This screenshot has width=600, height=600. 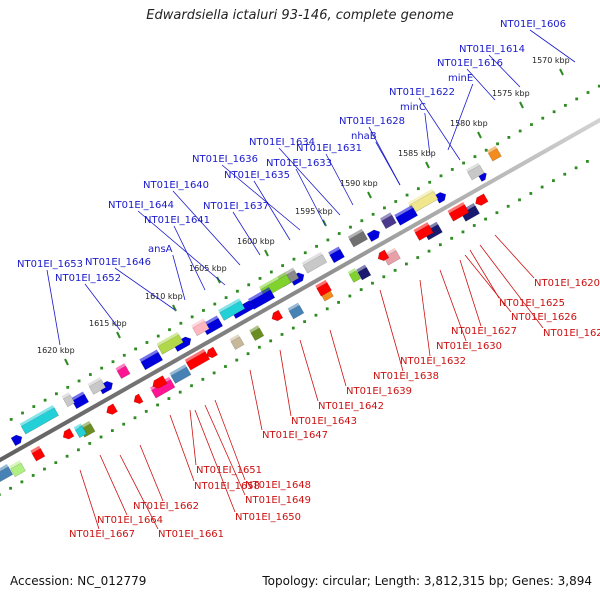 I want to click on forward-gene-label: ansA, so click(x=160, y=249).